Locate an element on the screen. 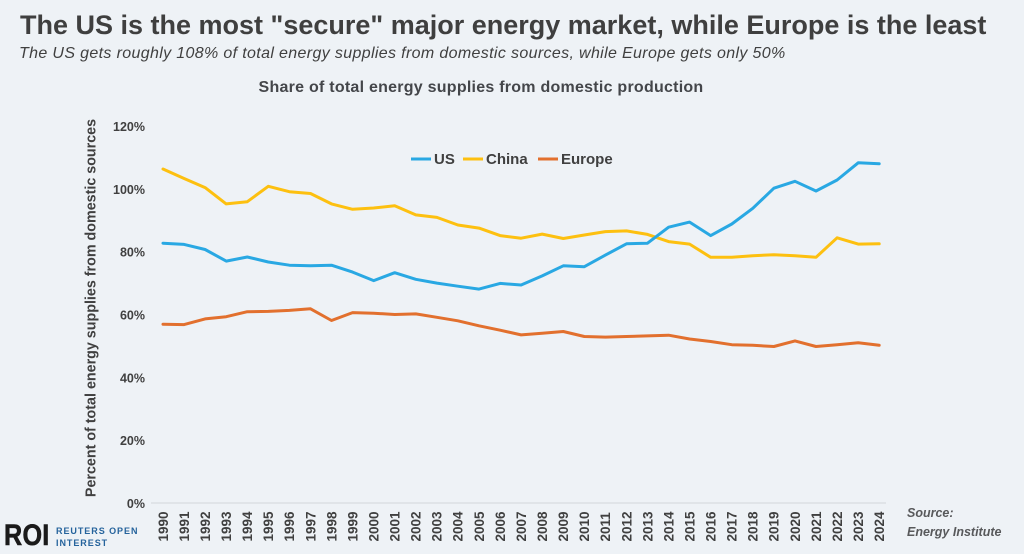 The height and width of the screenshot is (554, 1024). svg-text: 2018 is located at coordinates (753, 526).